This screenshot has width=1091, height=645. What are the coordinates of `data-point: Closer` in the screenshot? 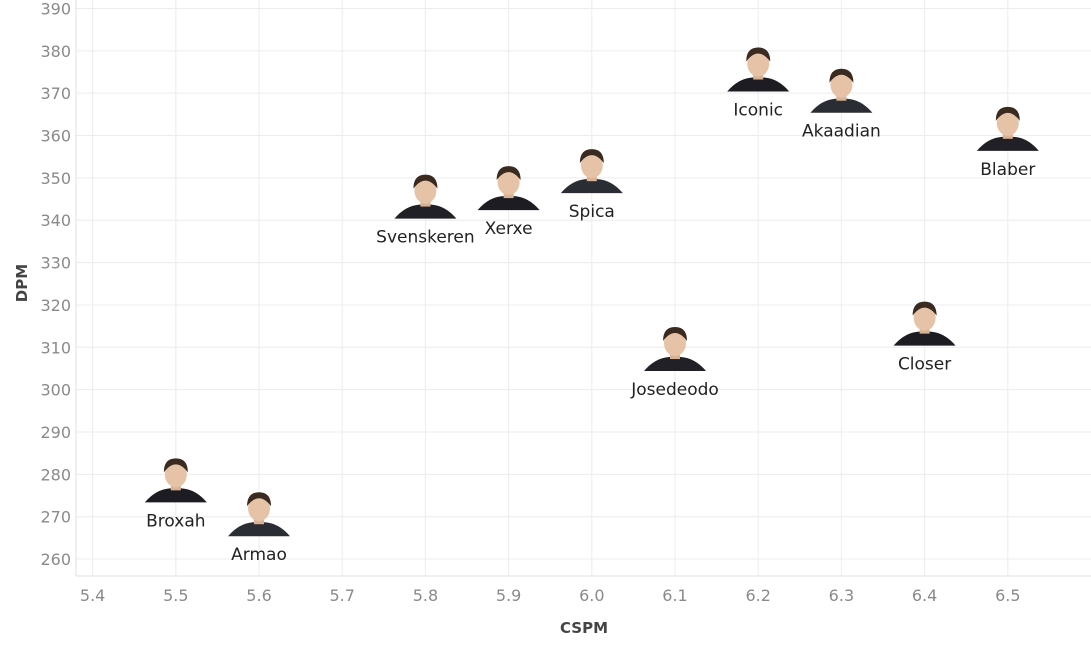 It's located at (924, 338).